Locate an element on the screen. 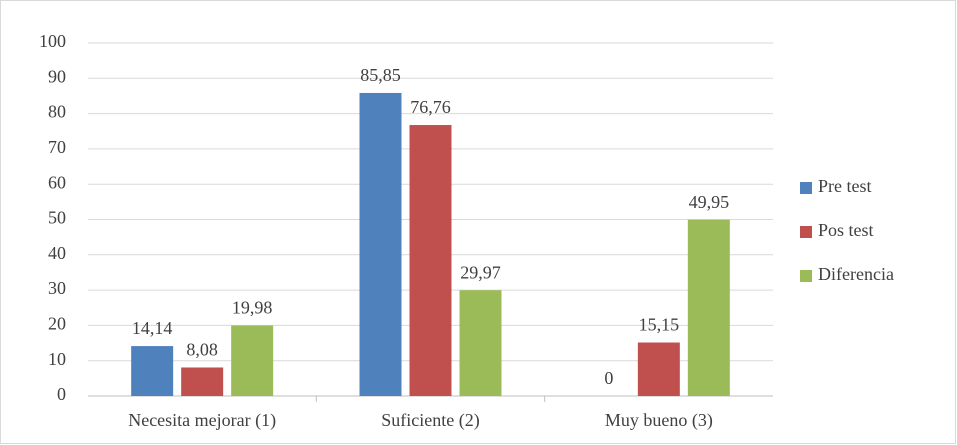 The height and width of the screenshot is (445, 957). y-tick-label: 30 is located at coordinates (57, 288).